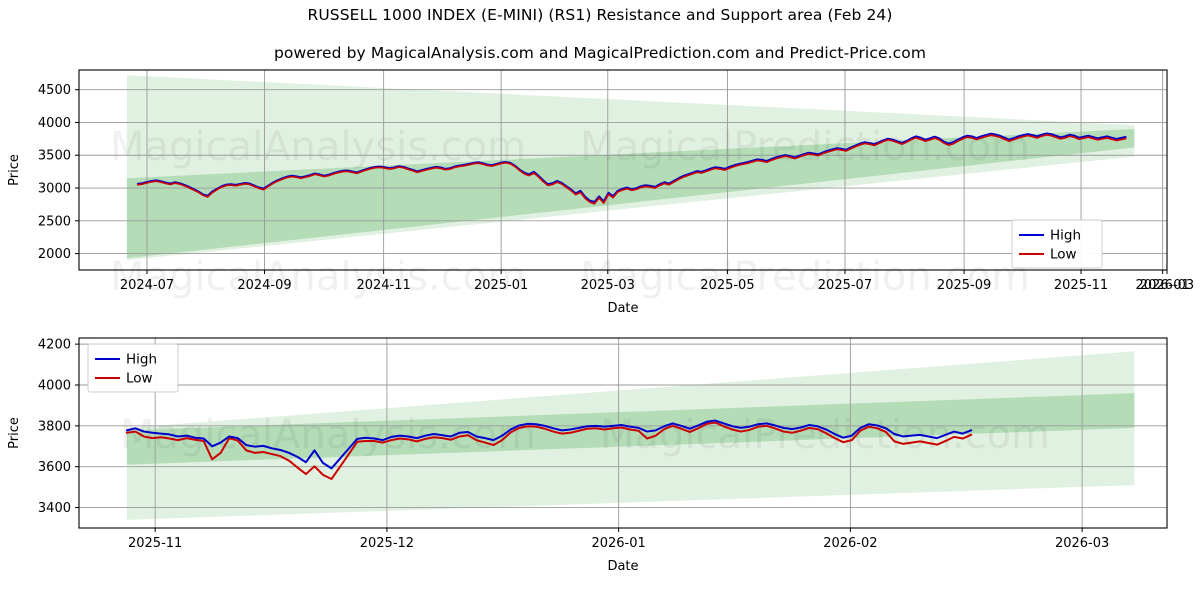 Image resolution: width=1200 pixels, height=600 pixels. What do you see at coordinates (54, 156) in the screenshot?
I see `y-tick-label: 3500` at bounding box center [54, 156].